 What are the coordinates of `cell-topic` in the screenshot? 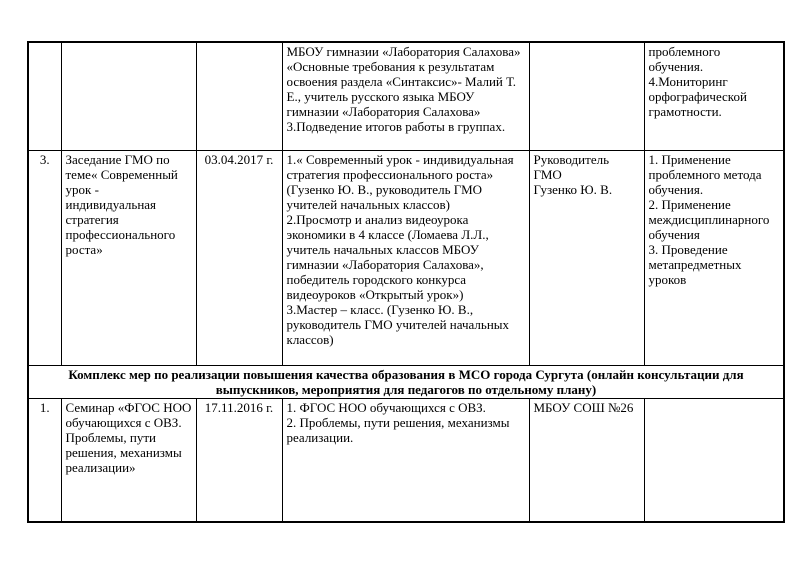 It's located at (128, 96).